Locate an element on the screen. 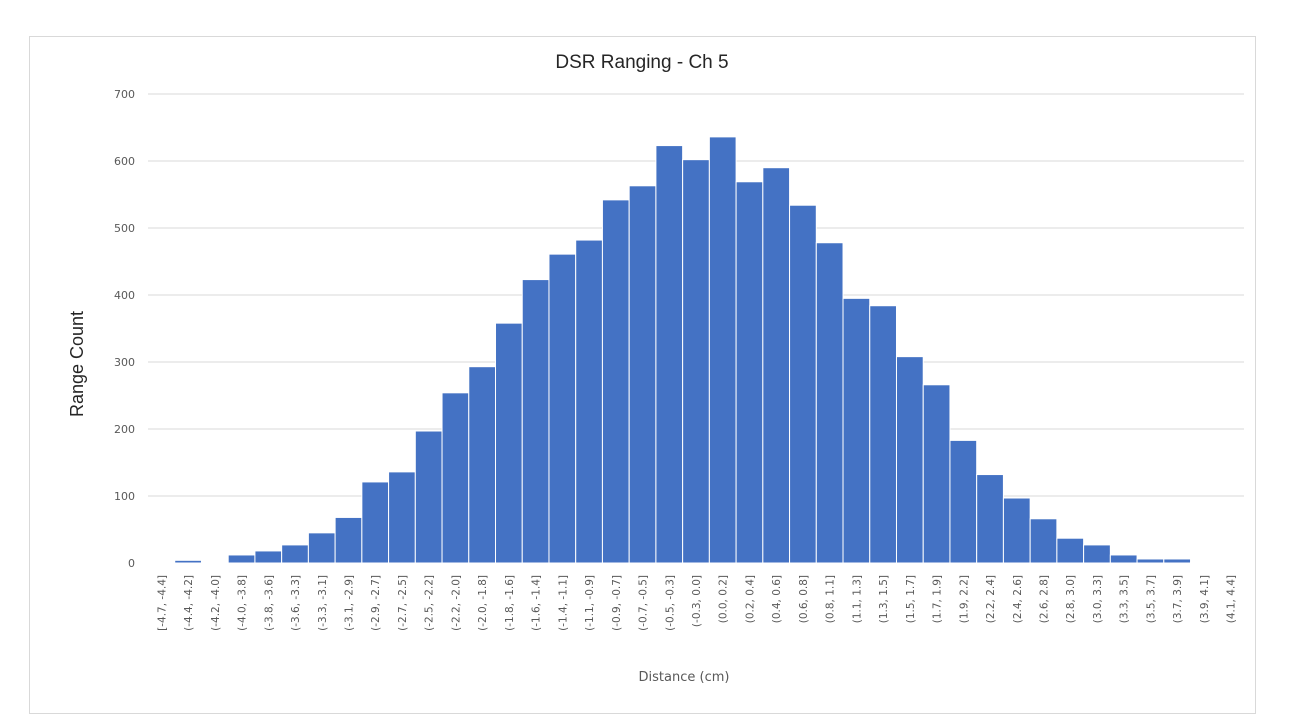 This screenshot has width=1308, height=721. x-tick-label: (3.3, 3.5] is located at coordinates (1125, 599).